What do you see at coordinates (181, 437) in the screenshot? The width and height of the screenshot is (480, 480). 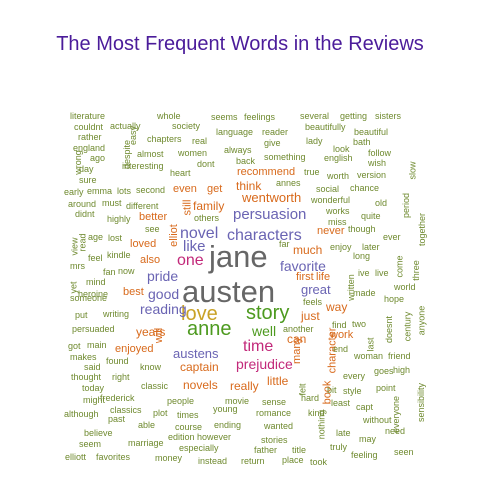 I see `word-edition: edition` at bounding box center [181, 437].